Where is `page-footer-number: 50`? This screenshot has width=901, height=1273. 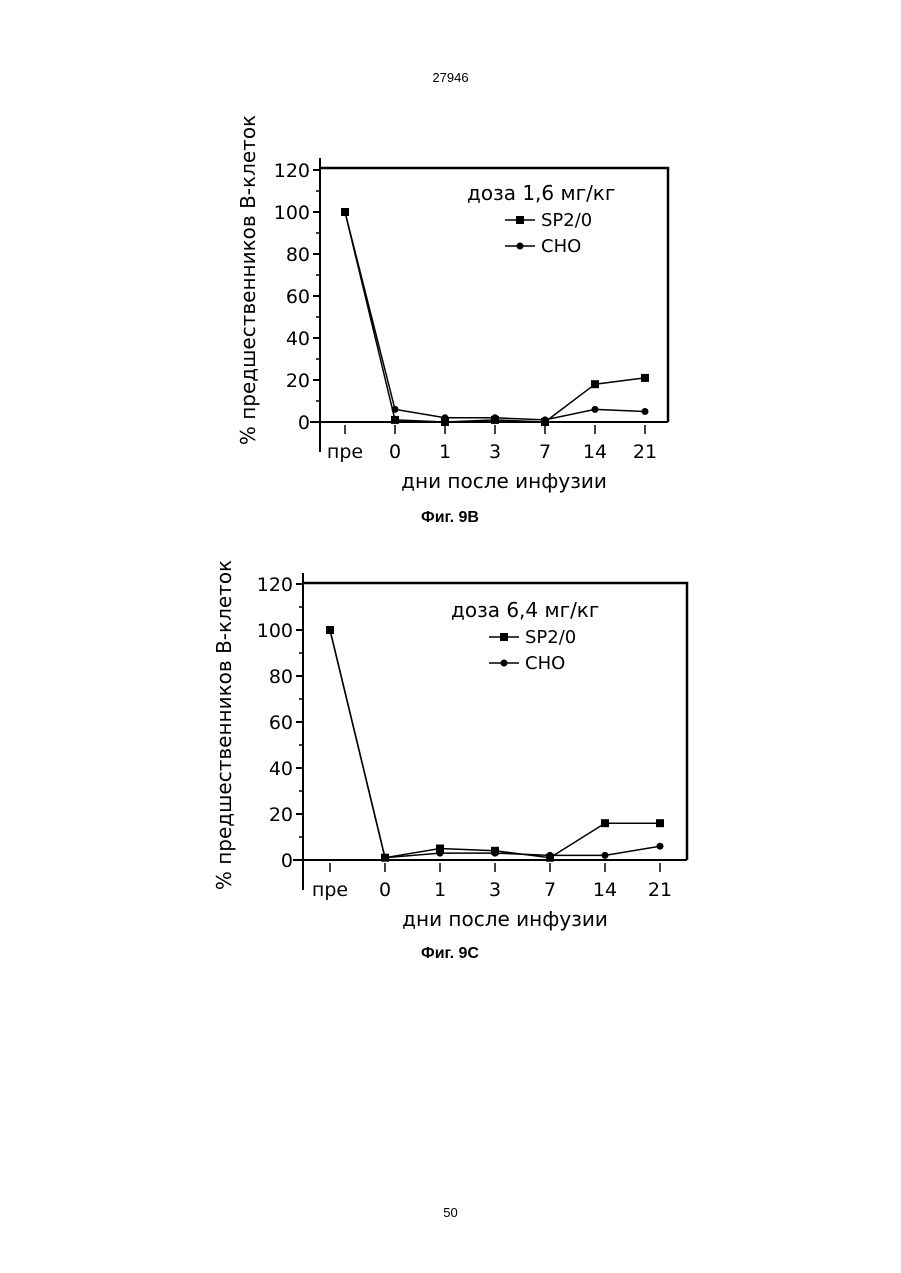
page-footer-number: 50 is located at coordinates (450, 1212).